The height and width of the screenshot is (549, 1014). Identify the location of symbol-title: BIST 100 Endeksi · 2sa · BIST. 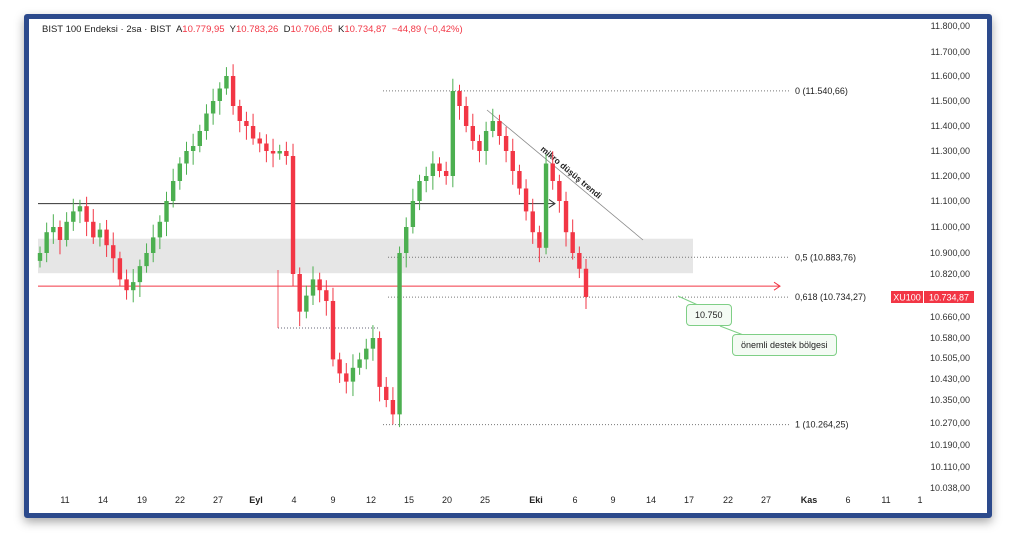
(107, 29).